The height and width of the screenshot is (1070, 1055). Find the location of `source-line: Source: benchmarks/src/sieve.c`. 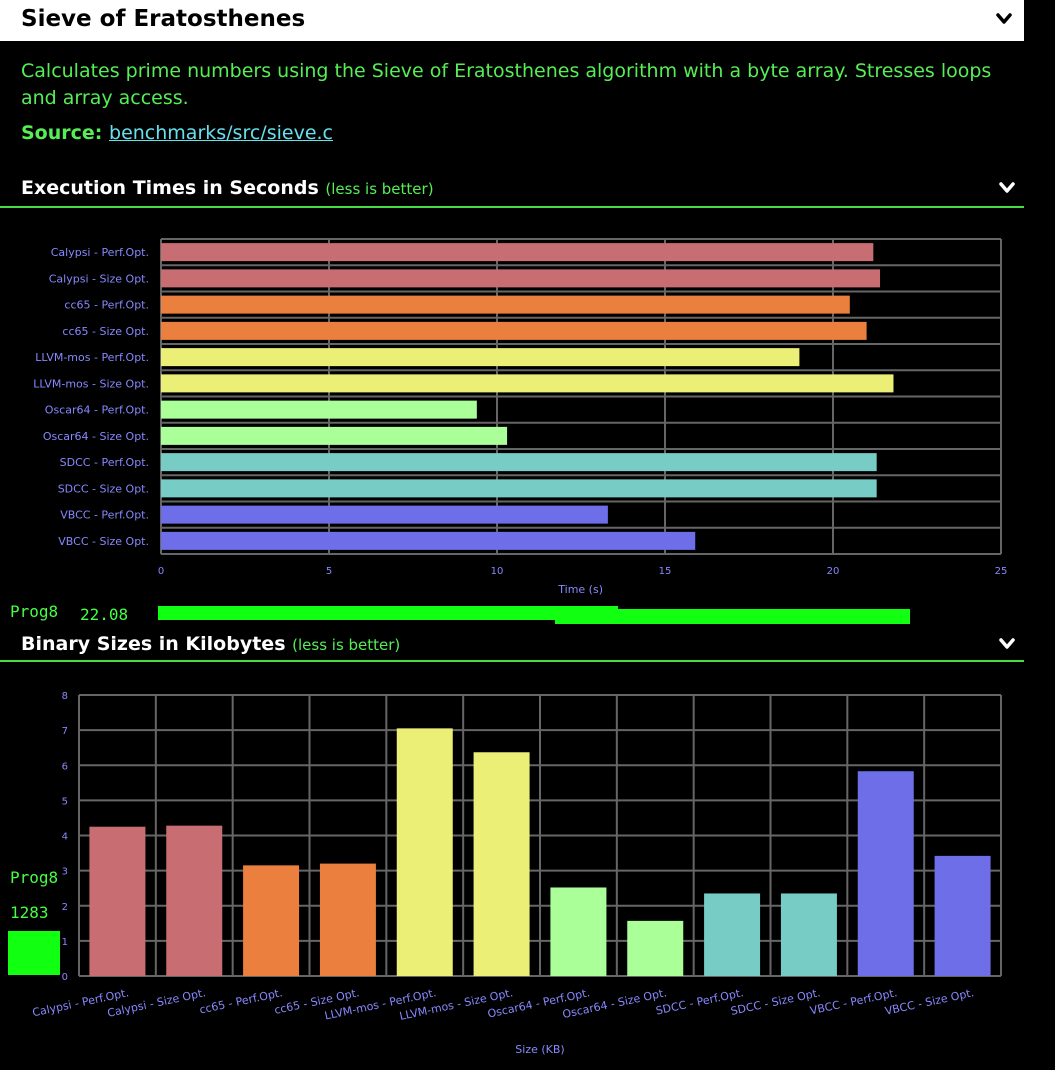

source-line: Source: benchmarks/src/sieve.c is located at coordinates (177, 133).